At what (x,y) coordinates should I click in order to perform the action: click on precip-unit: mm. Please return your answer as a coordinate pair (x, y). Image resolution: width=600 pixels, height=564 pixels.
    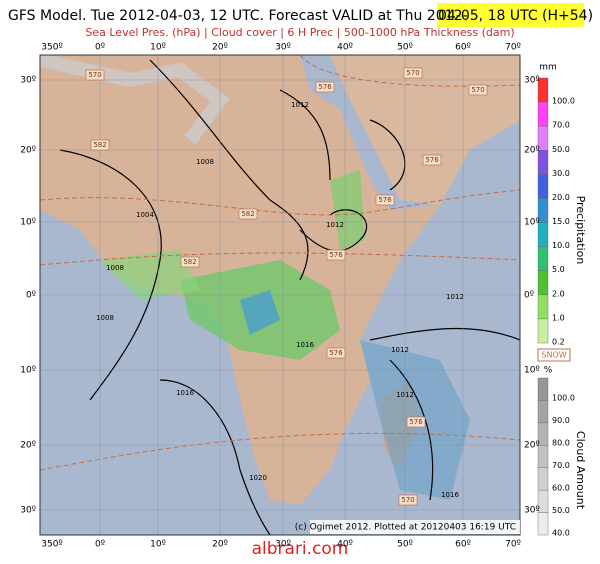
    Looking at the image, I should click on (548, 68).